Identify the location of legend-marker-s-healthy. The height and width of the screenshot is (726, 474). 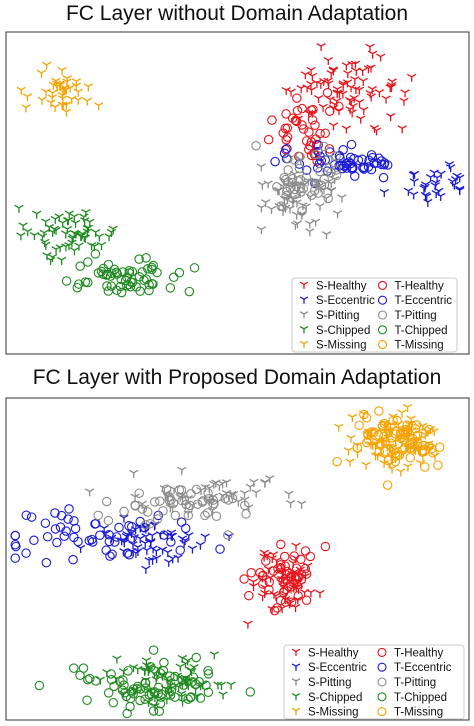
(304, 285).